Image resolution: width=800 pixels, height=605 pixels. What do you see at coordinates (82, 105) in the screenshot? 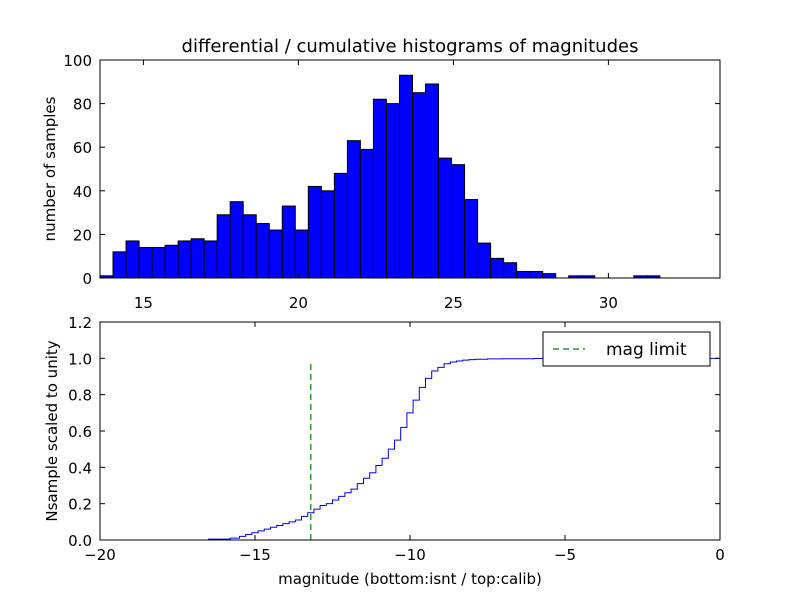
I see `y-tick-label: 80` at bounding box center [82, 105].